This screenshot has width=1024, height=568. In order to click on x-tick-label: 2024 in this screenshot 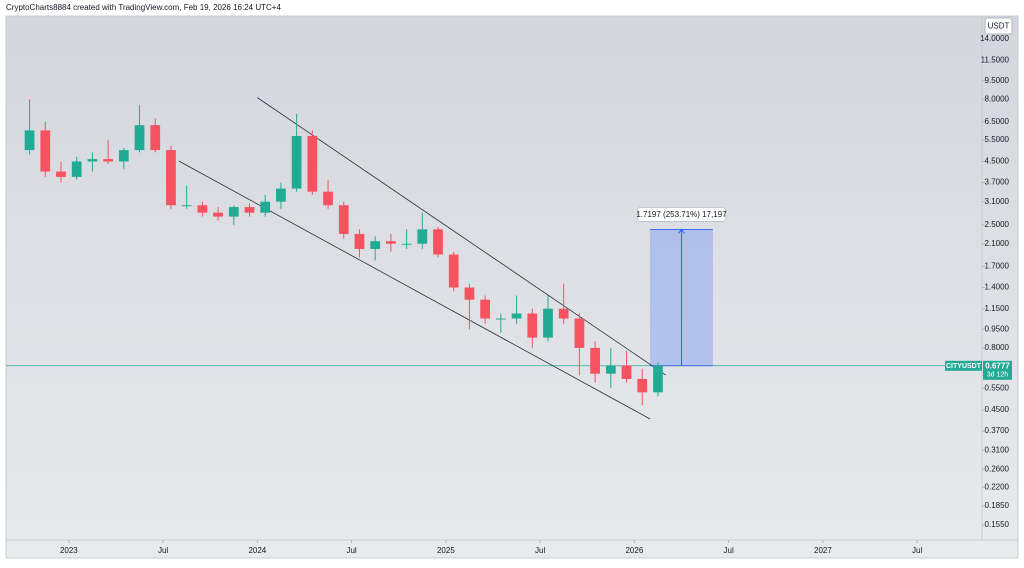, I will do `click(257, 550)`.